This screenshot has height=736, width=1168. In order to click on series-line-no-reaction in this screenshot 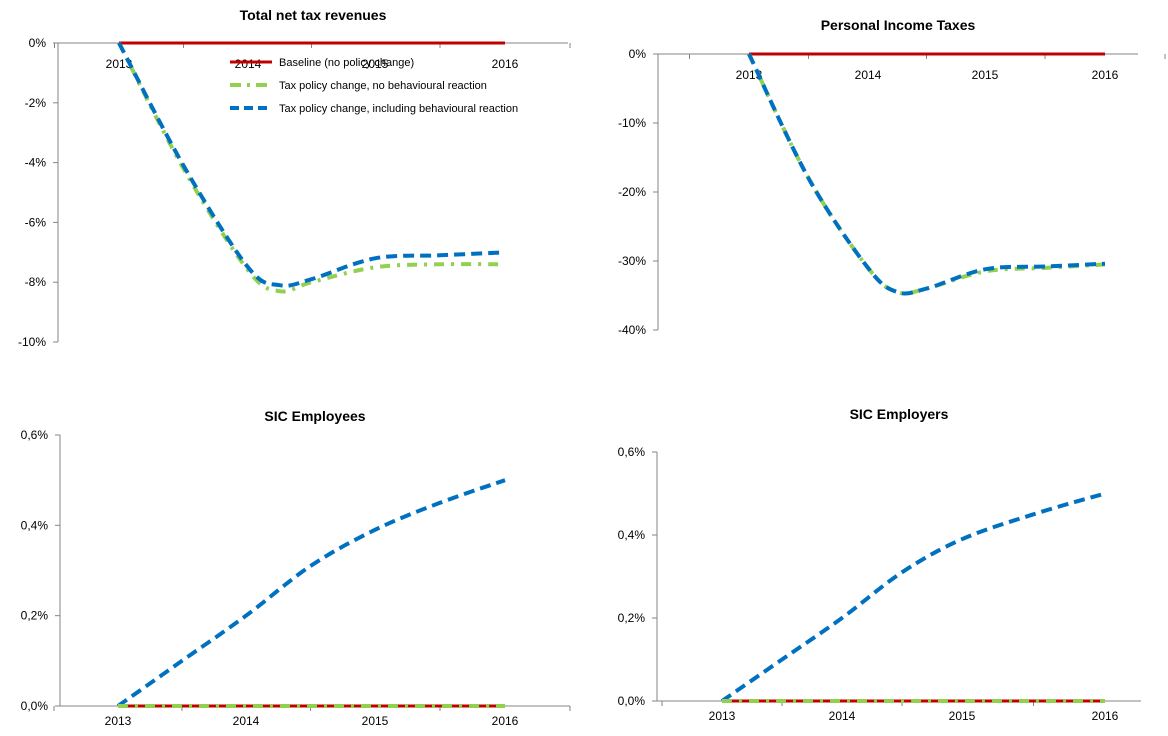, I will do `click(926, 174)`.